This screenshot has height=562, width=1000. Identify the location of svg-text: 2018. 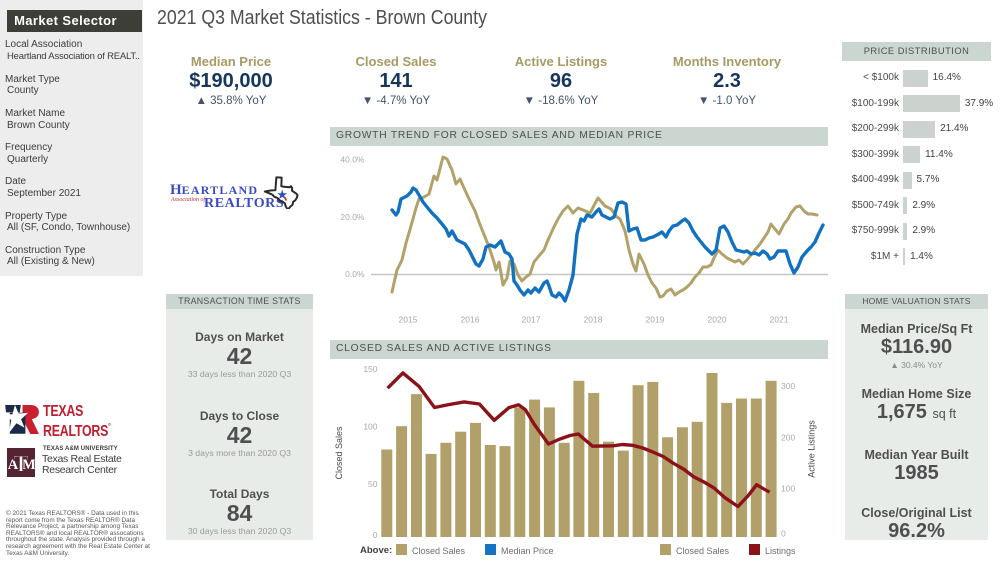
(593, 320).